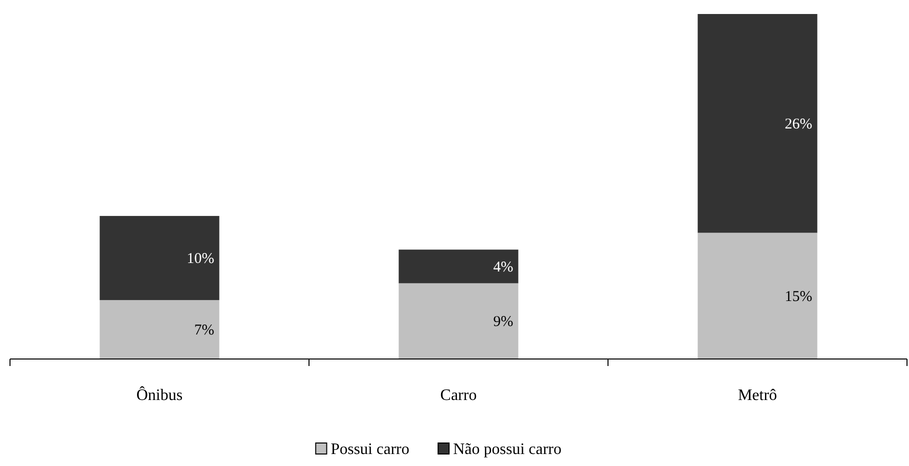 The image size is (909, 466). I want to click on data-label: 26%, so click(798, 124).